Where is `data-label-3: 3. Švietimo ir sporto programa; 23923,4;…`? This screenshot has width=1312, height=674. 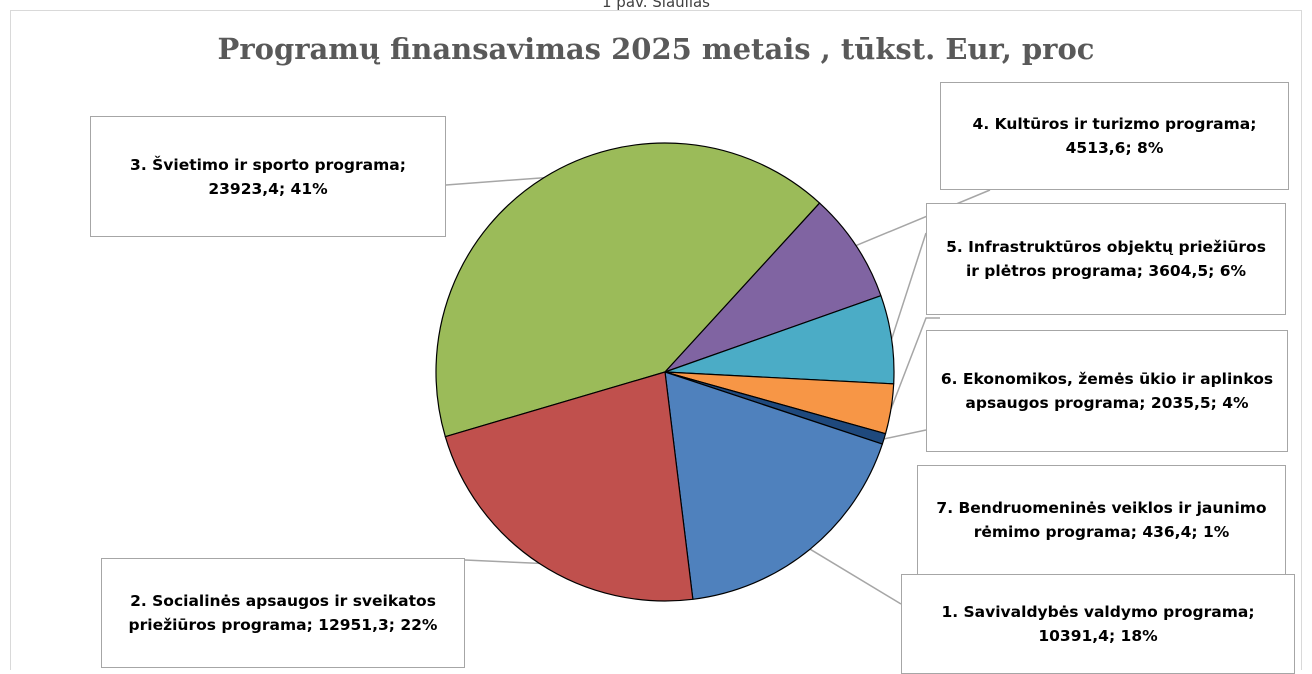
data-label-3: 3. Švietimo ir sporto programa; 23923,4;… is located at coordinates (268, 176).